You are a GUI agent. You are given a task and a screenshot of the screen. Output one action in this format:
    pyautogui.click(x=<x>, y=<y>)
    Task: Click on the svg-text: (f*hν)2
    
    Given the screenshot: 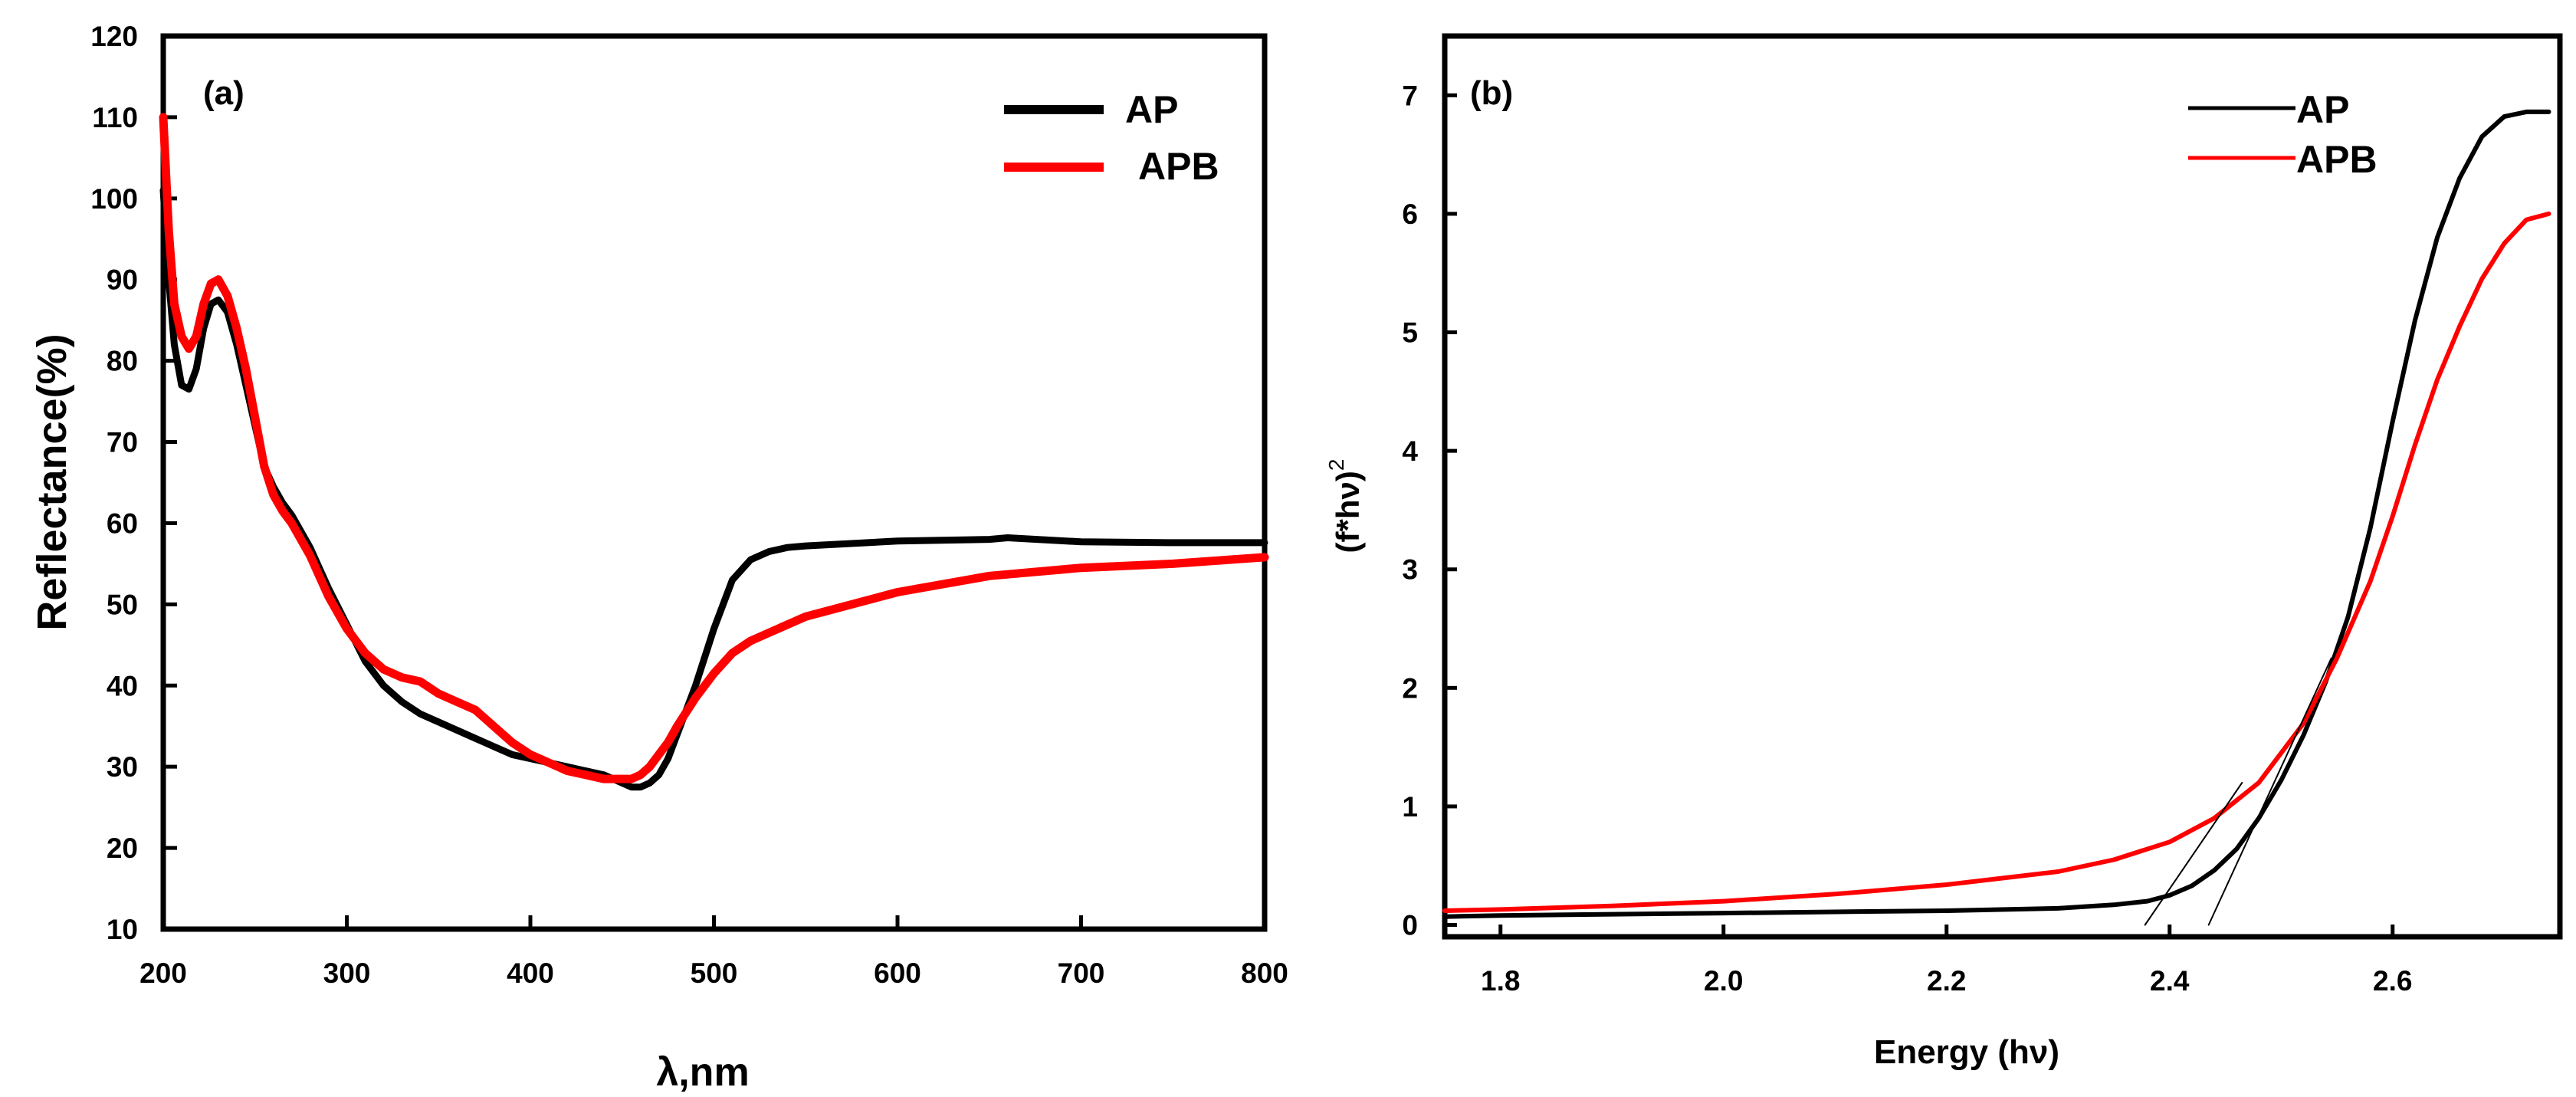 What is the action you would take?
    pyautogui.click(x=1345, y=506)
    